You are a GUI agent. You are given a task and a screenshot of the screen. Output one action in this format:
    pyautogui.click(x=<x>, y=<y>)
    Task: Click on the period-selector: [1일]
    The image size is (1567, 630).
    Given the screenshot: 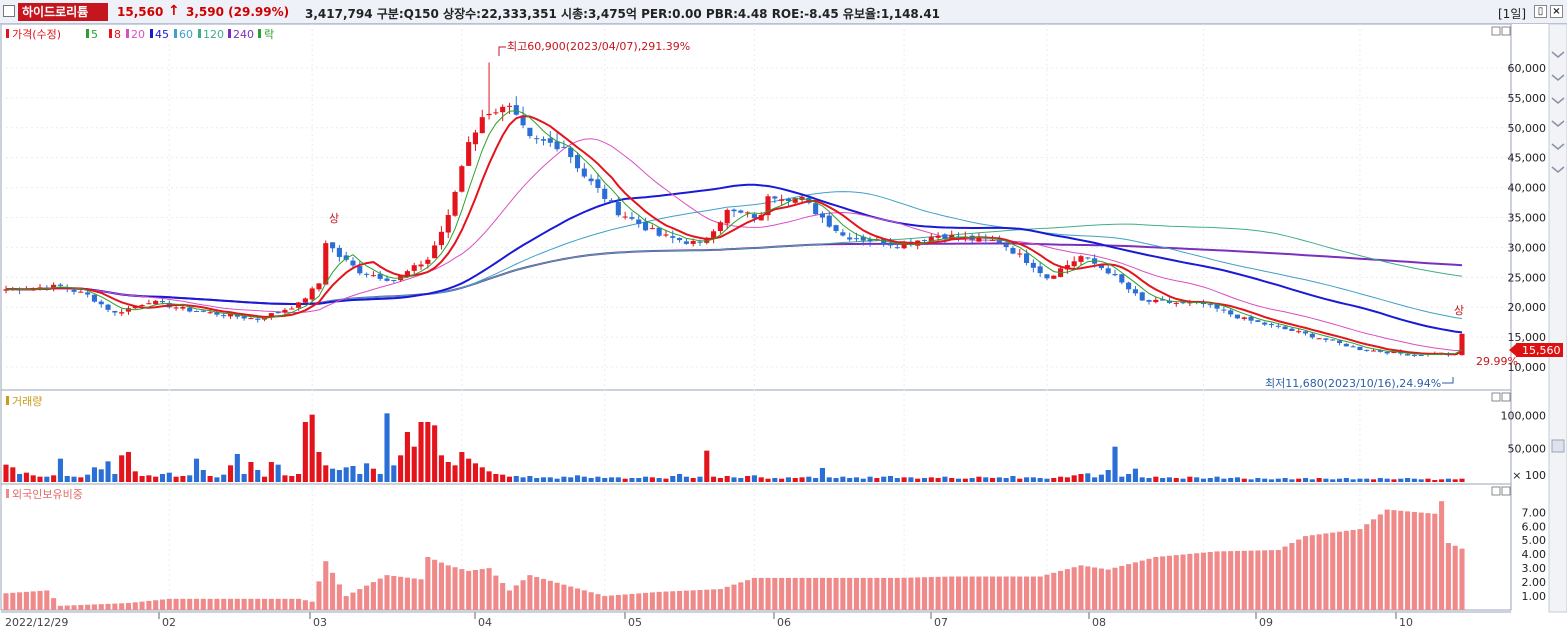 What is the action you would take?
    pyautogui.click(x=1512, y=14)
    